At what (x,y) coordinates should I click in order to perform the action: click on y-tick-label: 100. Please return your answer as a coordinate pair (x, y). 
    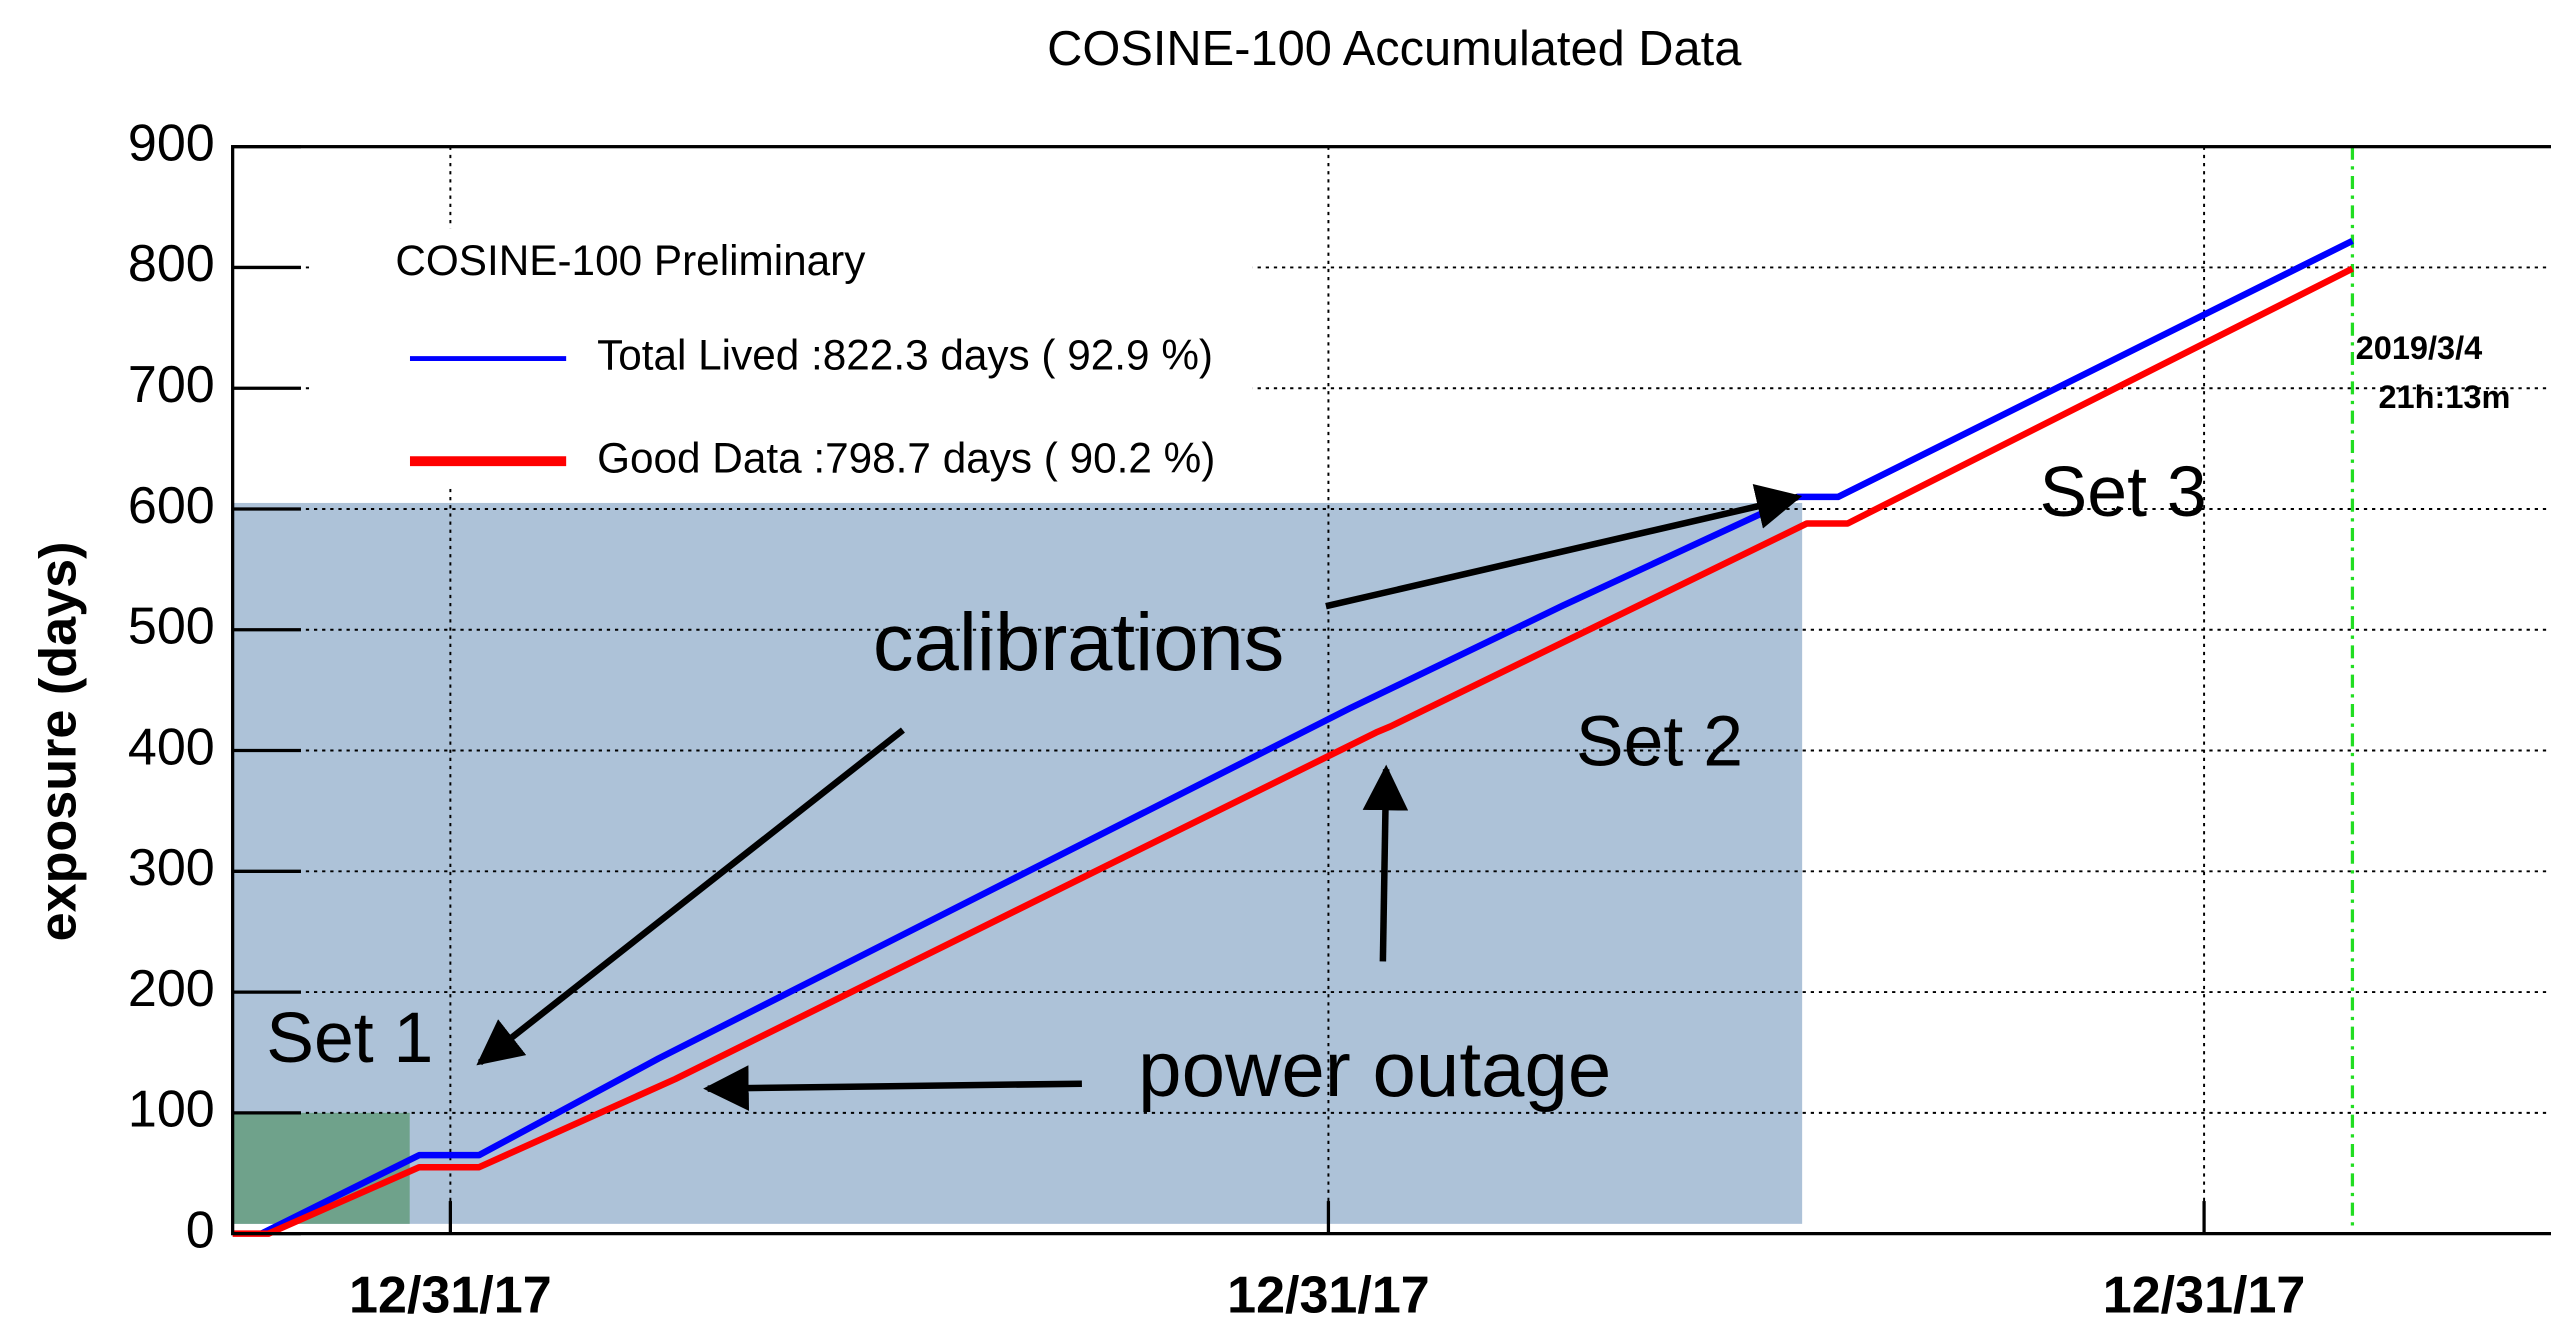
    Looking at the image, I should click on (171, 1110).